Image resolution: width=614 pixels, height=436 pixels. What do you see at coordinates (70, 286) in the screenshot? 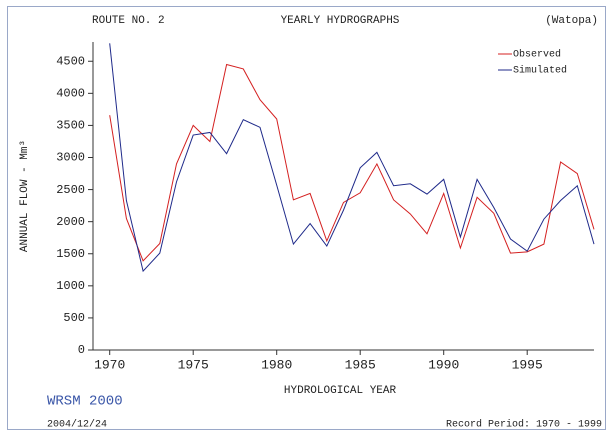
I see `y-tick-label: 1000` at bounding box center [70, 286].